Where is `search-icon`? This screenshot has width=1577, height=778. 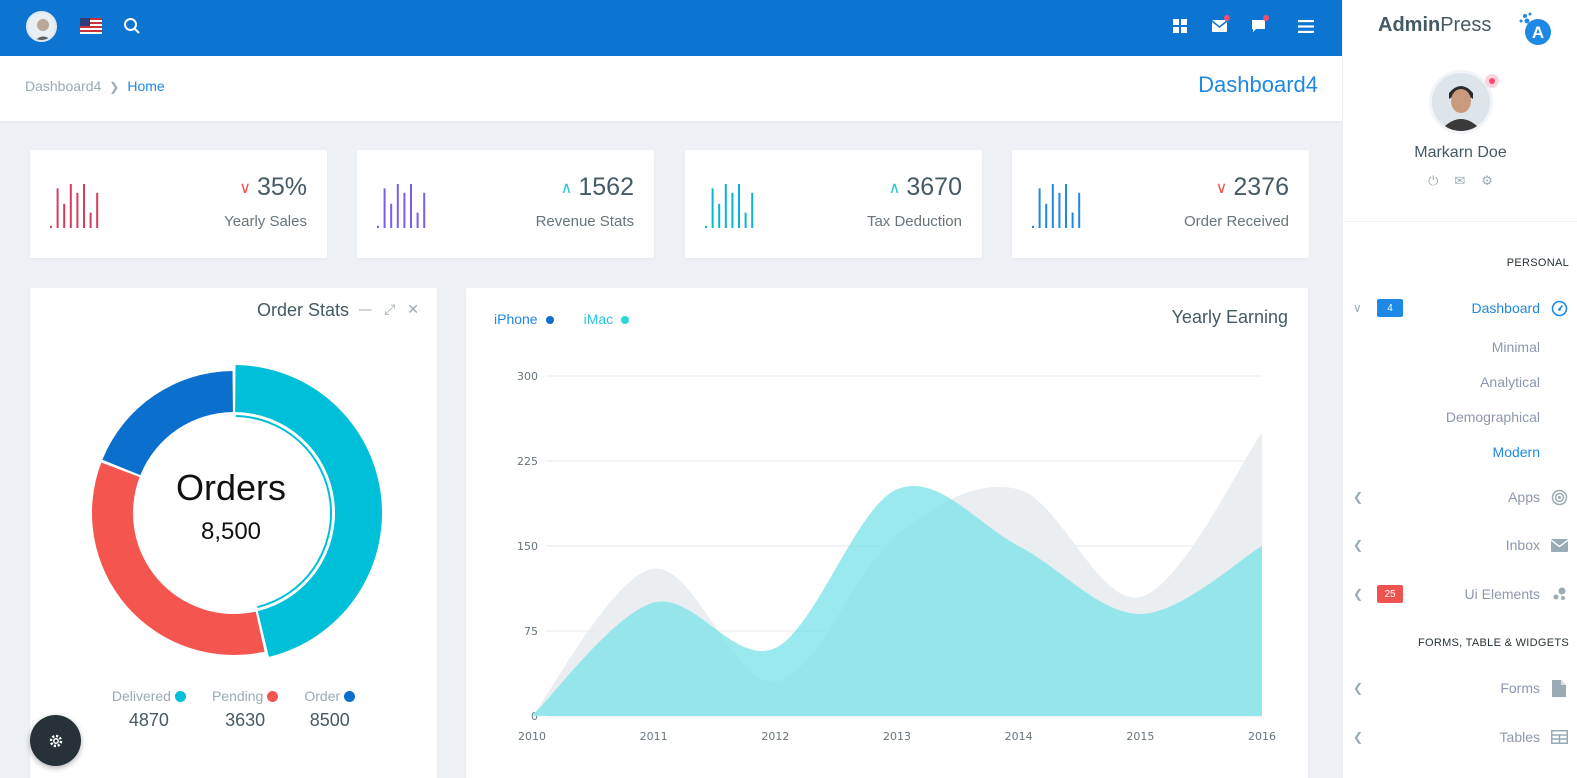 search-icon is located at coordinates (132, 26).